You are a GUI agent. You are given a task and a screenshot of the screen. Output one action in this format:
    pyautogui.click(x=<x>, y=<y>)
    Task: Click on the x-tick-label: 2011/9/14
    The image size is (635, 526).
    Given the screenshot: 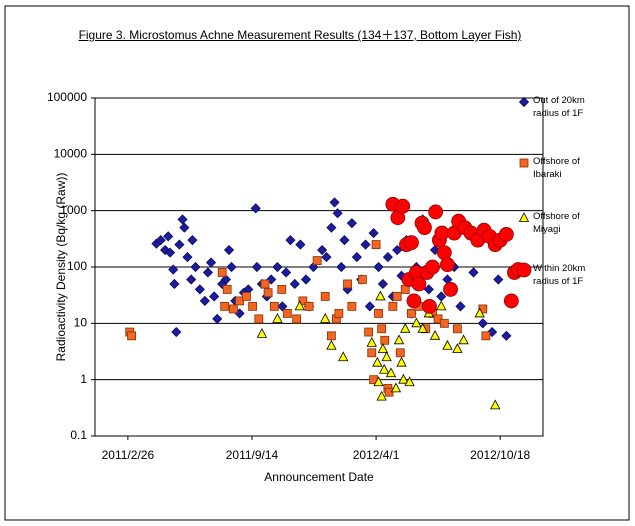 What is the action you would take?
    pyautogui.click(x=252, y=455)
    